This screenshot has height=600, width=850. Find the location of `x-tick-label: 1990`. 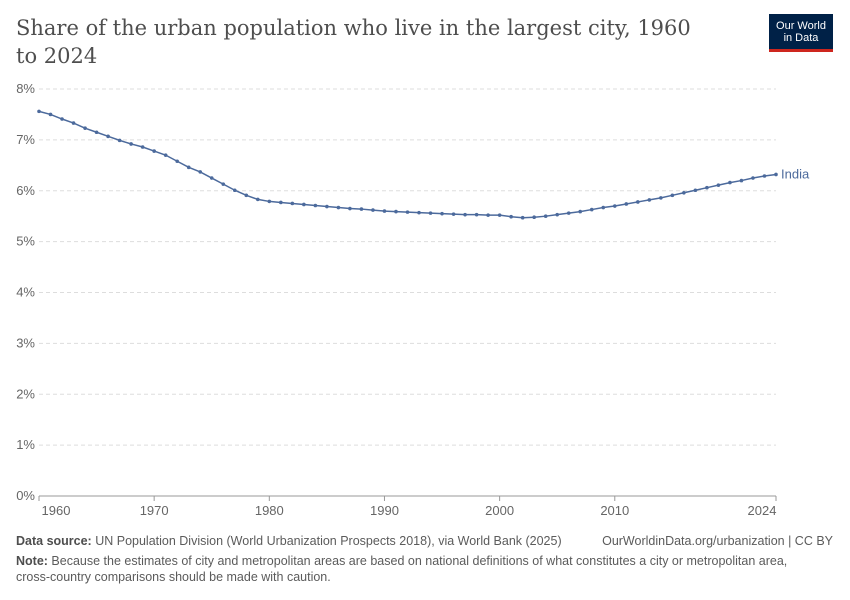

x-tick-label: 1990 is located at coordinates (384, 510).